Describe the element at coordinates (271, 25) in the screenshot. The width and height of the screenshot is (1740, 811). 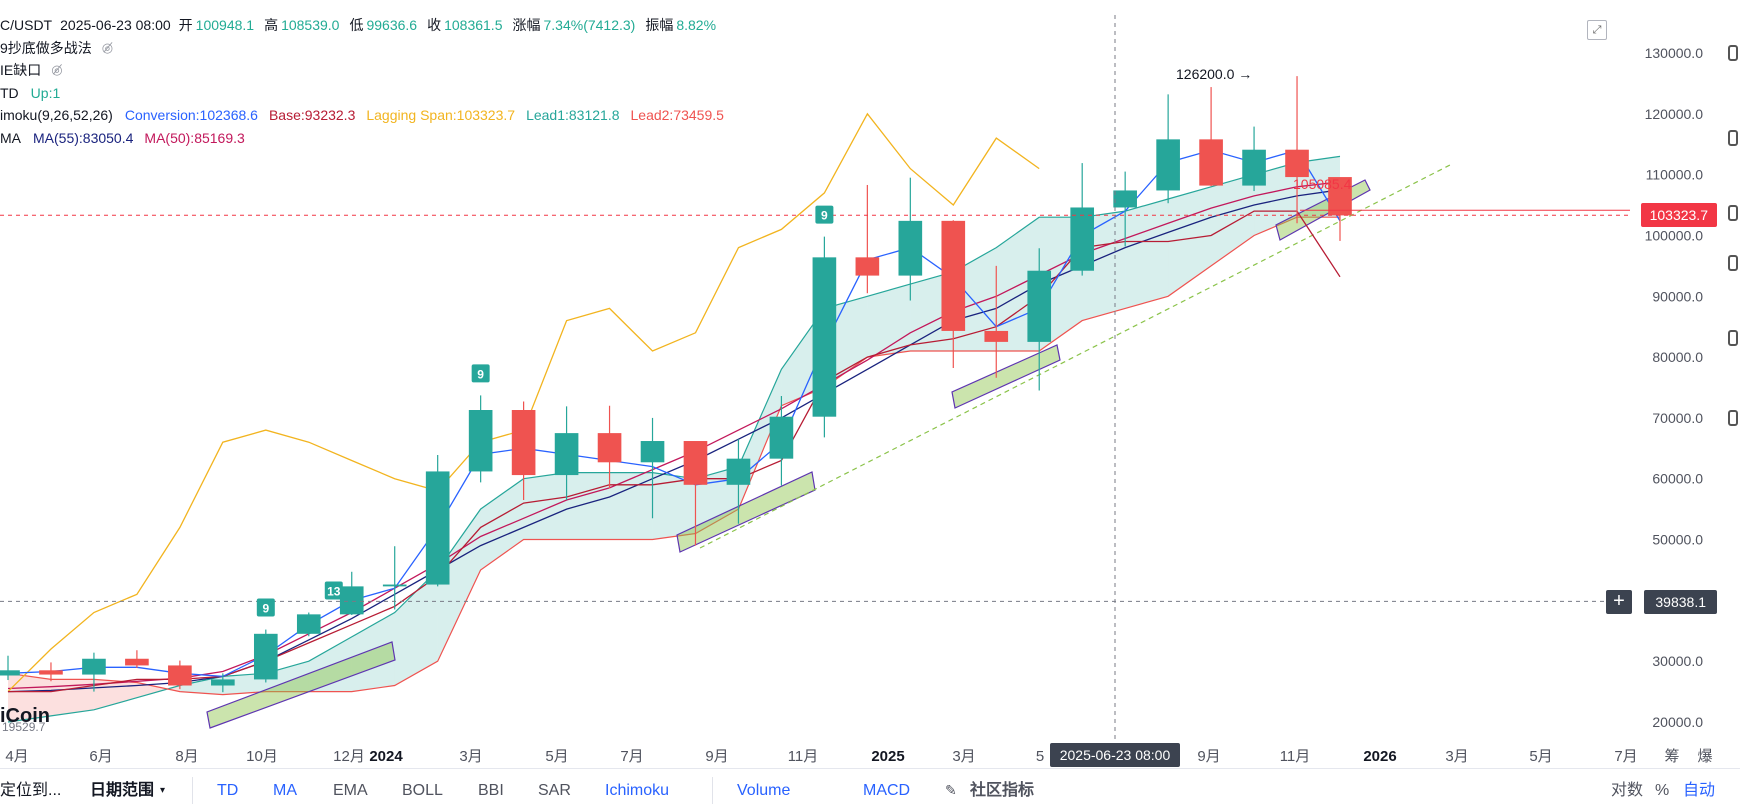
I see `high-label: 高` at that location.